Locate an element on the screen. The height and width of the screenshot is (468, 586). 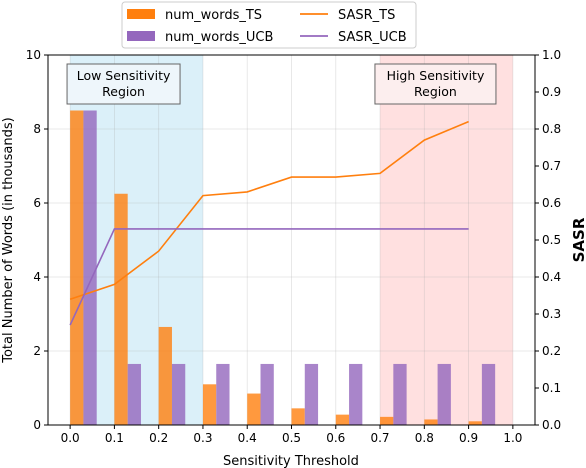
left-y-tick-label: 2 is located at coordinates (37, 351).